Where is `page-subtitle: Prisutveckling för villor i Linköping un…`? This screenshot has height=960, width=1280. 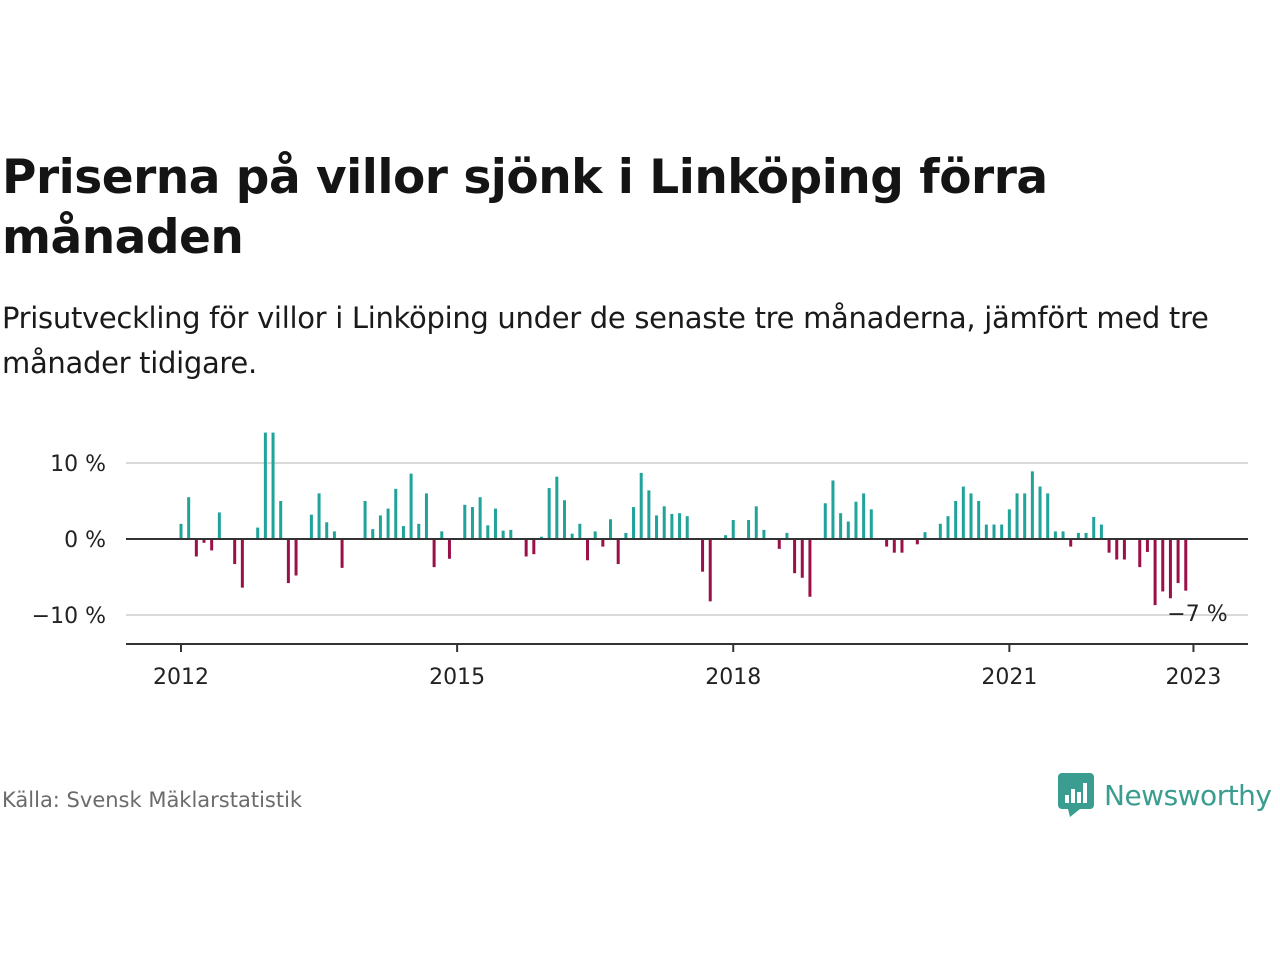 page-subtitle: Prisutveckling för villor i Linköping un… is located at coordinates (605, 340).